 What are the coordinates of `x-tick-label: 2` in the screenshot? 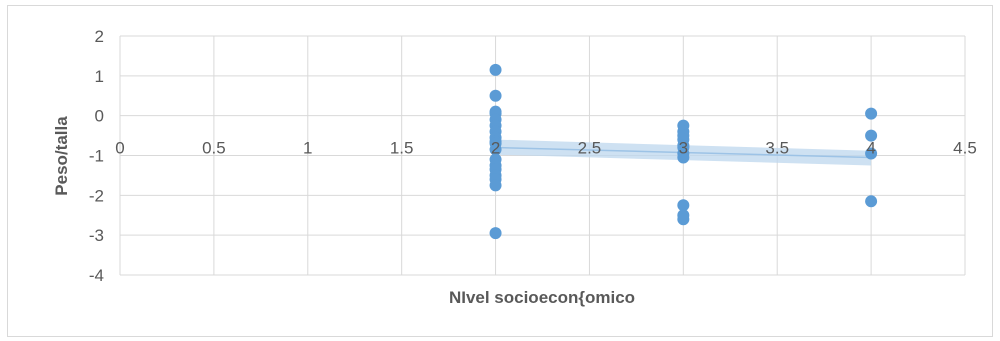 It's located at (495, 148).